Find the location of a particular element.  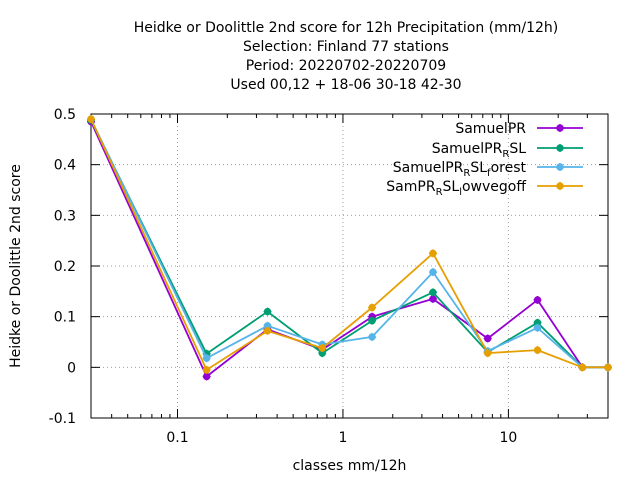

legend-entry: SamPRRSLlowvegoff is located at coordinates (484, 188).